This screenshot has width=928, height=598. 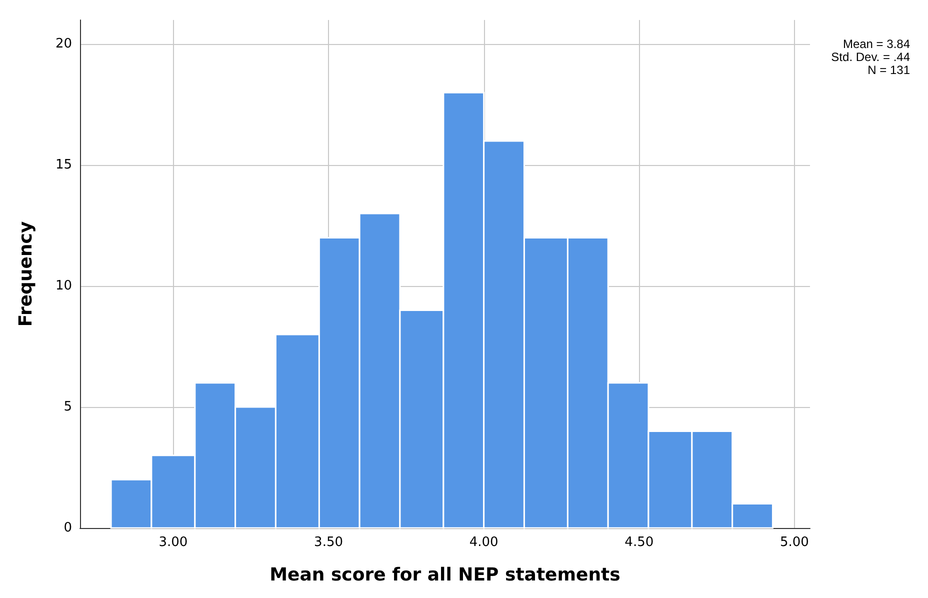 I want to click on x-tick-label: 3.00, so click(x=173, y=542).